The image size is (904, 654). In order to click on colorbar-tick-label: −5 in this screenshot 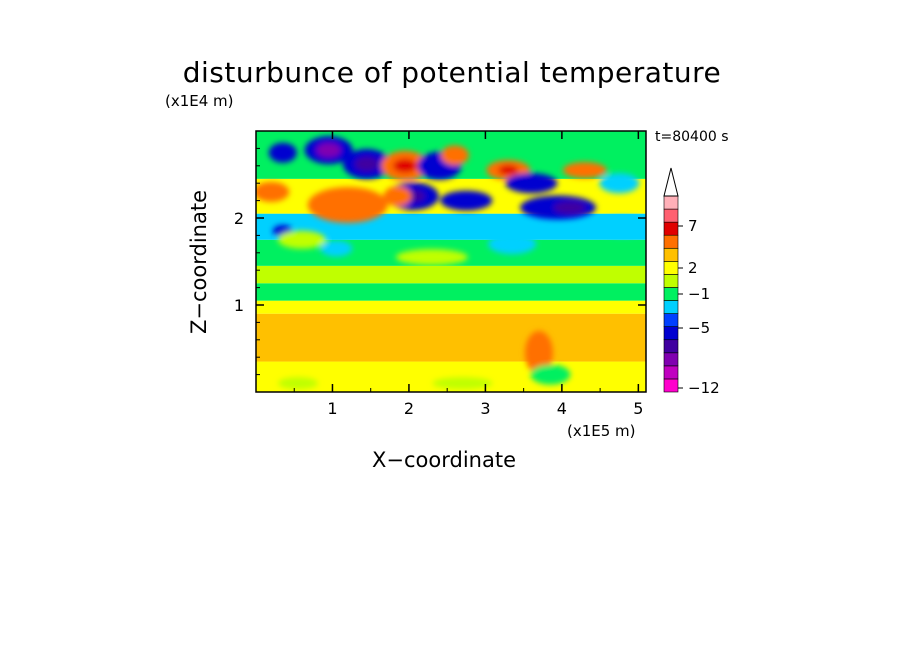, I will do `click(699, 328)`.